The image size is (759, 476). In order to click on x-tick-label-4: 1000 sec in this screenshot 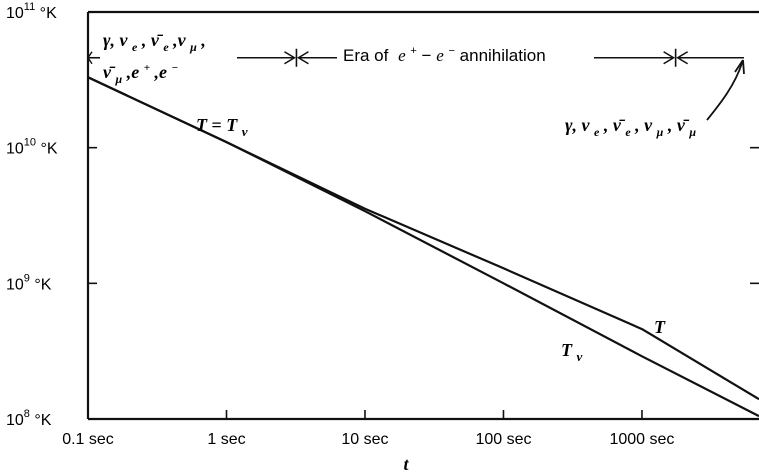, I will do `click(641, 439)`.